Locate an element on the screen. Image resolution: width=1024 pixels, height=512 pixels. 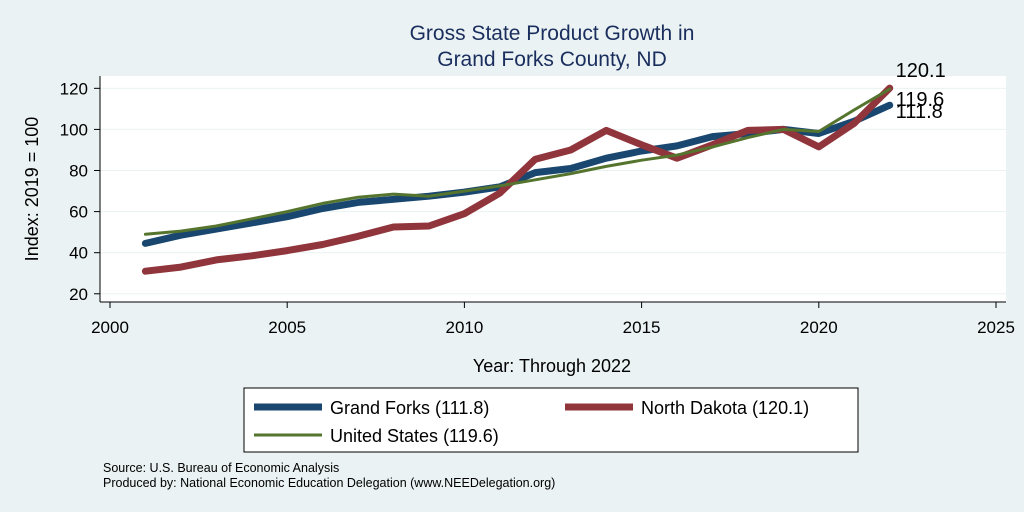
y-tick-label: 80 is located at coordinates (78, 171).